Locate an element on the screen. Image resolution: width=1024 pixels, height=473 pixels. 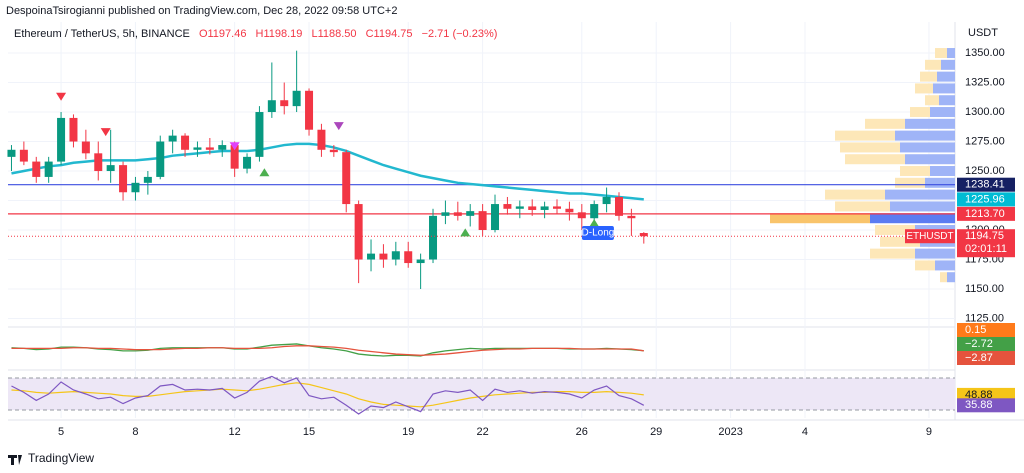
symbol-tag is located at coordinates (930, 236).